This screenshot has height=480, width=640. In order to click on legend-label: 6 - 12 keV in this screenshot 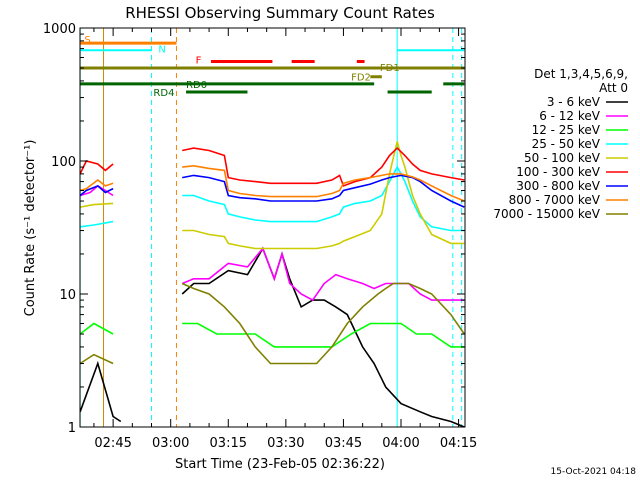, I will do `click(570, 116)`.